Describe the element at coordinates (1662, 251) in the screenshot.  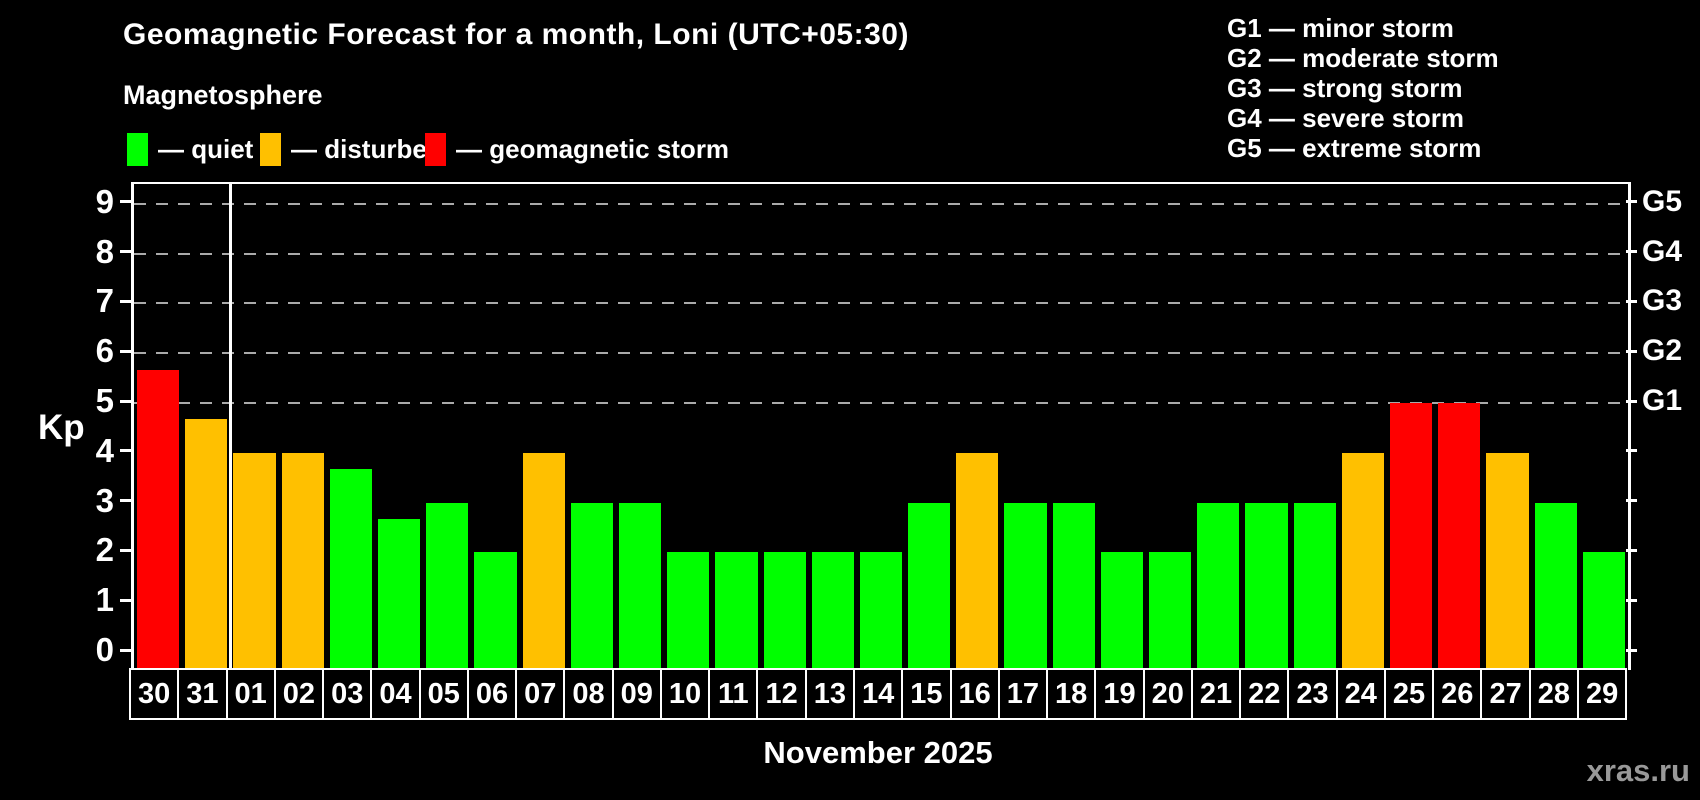
I see `g-scale-label-G4: G4` at that location.